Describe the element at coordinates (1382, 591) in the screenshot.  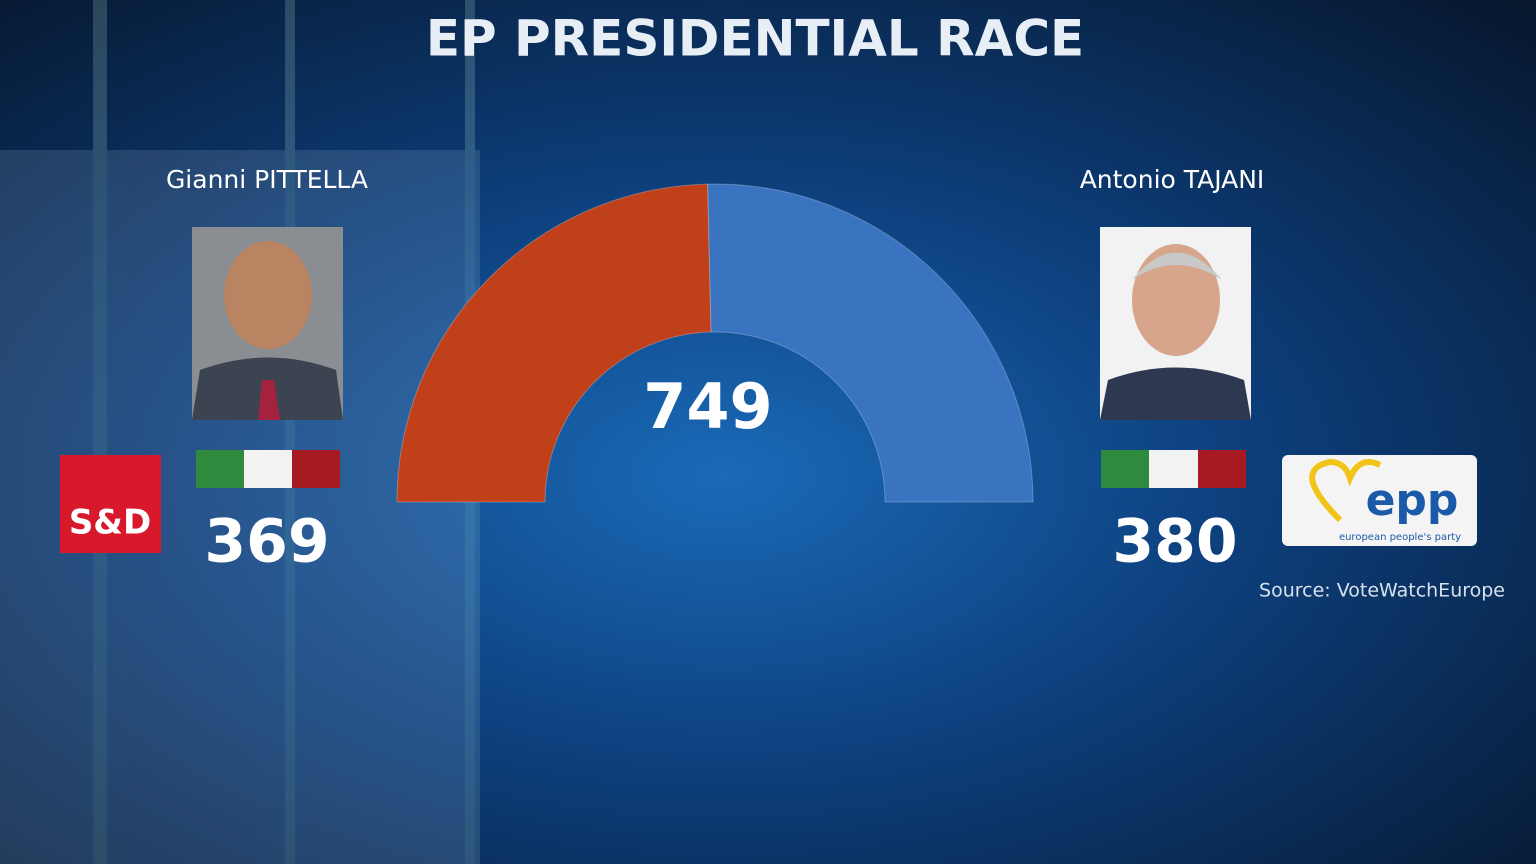
I see `source: Source: VoteWatchEurope` at that location.